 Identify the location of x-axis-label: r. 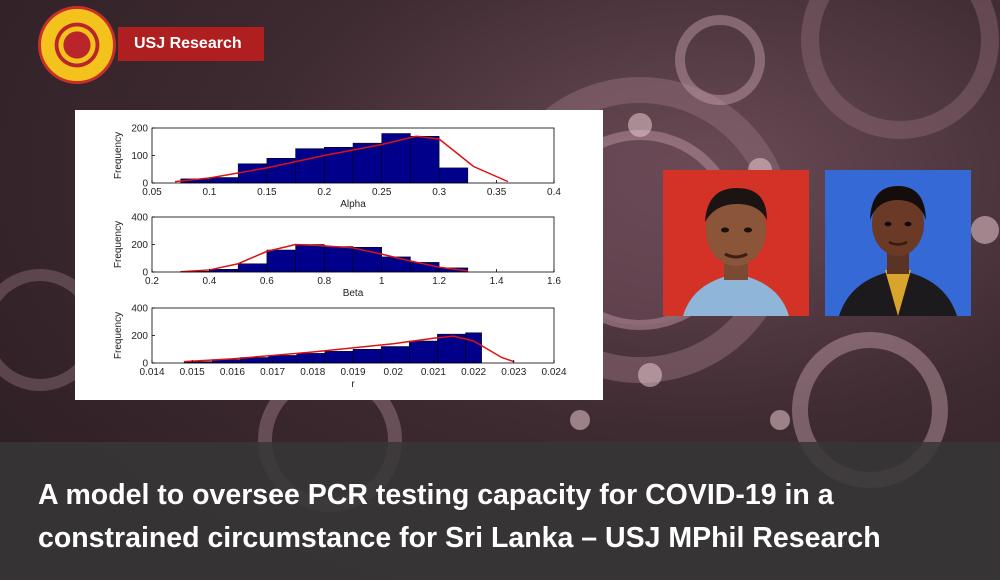
(353, 384).